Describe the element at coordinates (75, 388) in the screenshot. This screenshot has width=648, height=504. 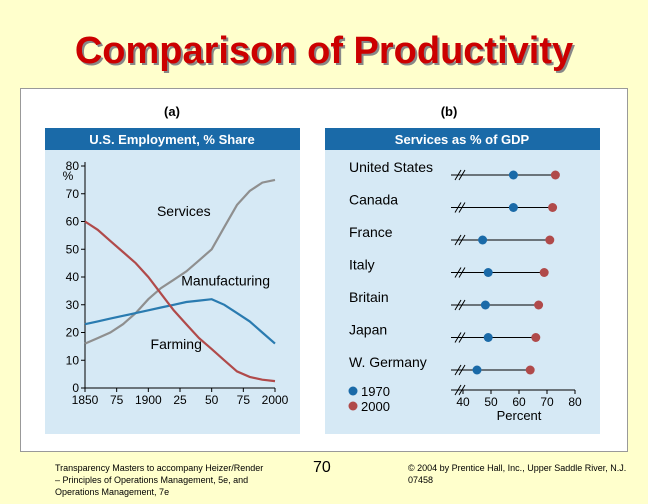
I see `y-tick-label: 0` at that location.